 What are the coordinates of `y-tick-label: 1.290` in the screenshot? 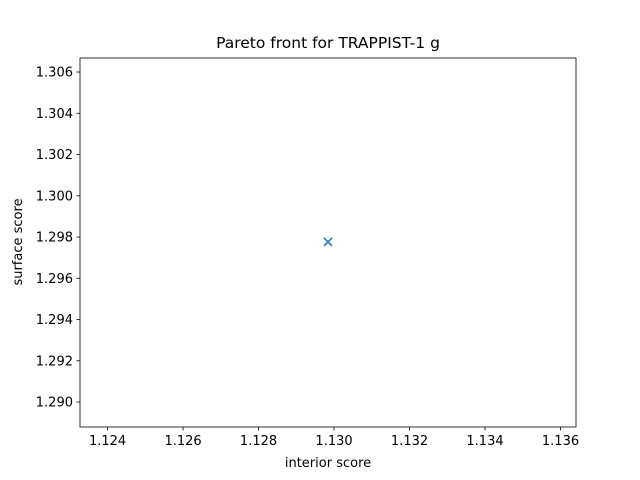 It's located at (54, 403).